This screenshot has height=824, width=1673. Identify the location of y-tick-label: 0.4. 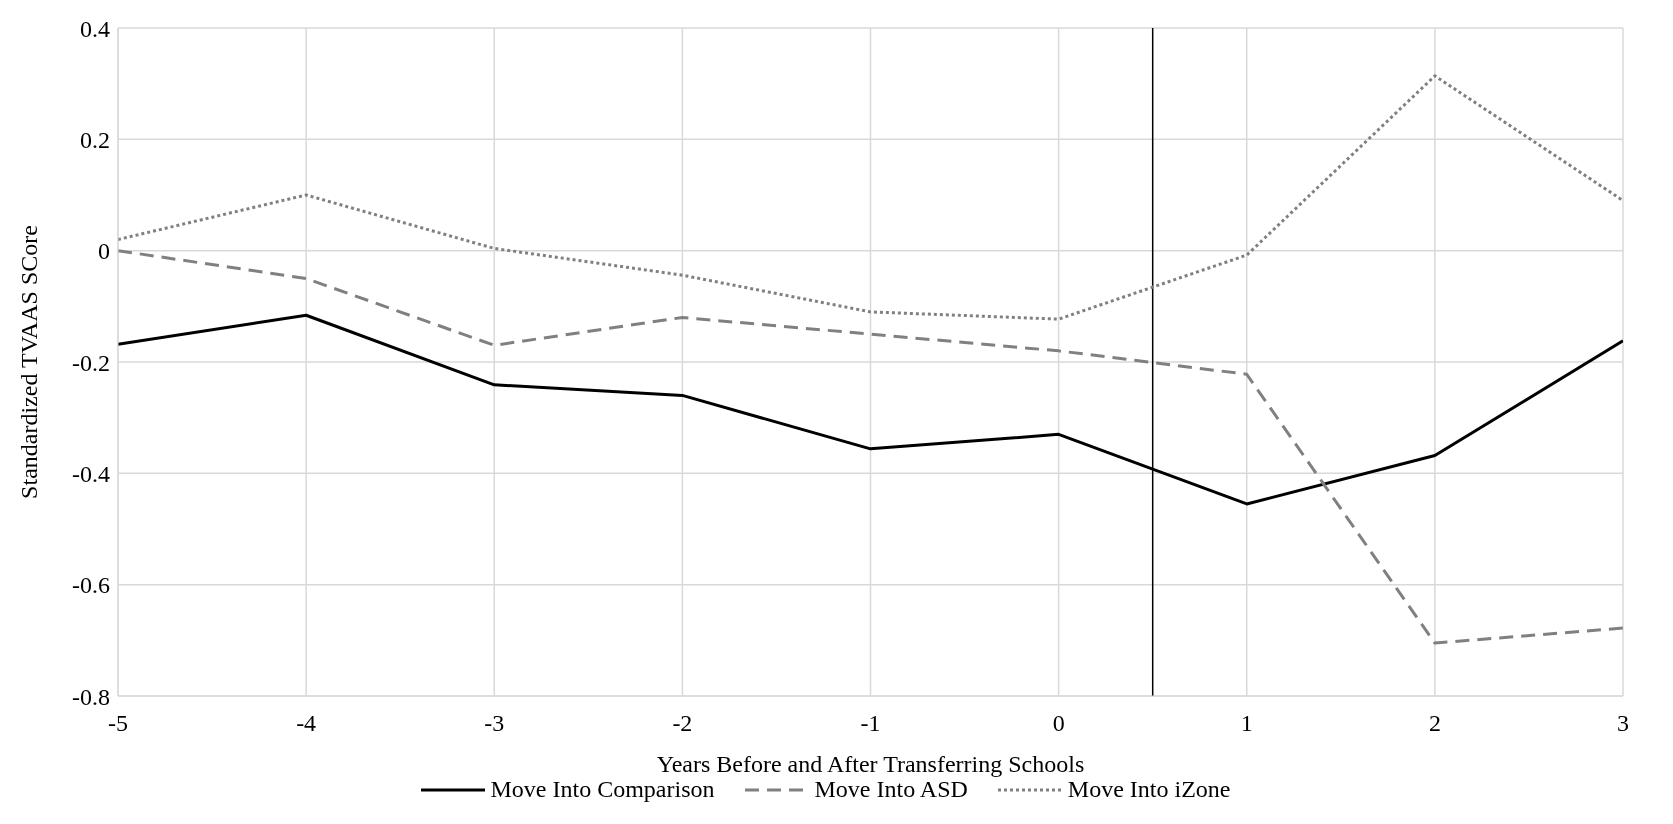
(95, 28).